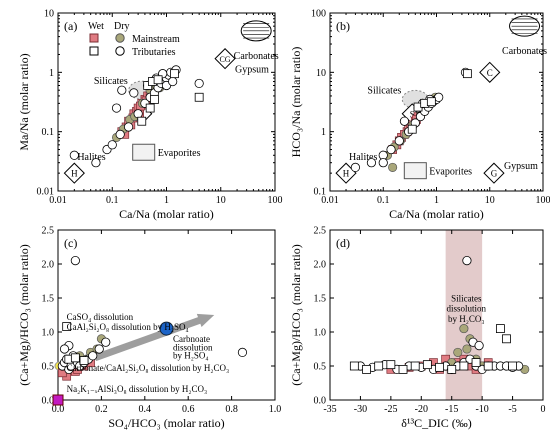 Image resolution: width=550 pixels, height=445 pixels. Describe the element at coordinates (94, 38) in the screenshot. I see `legend-wet-mainstream-marker` at that location.